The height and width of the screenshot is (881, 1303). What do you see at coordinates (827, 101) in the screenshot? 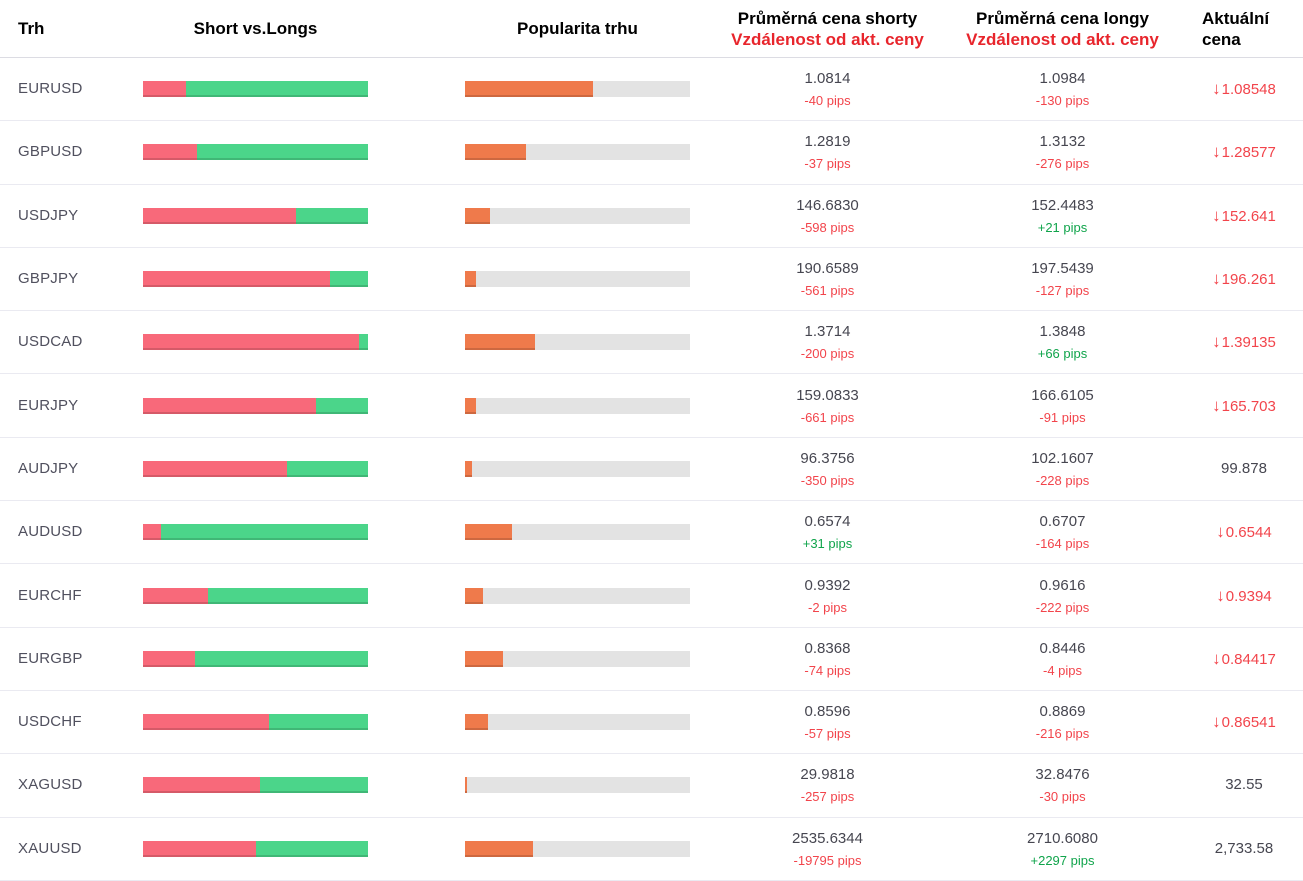
I see `short-distance: -40 pips` at bounding box center [827, 101].